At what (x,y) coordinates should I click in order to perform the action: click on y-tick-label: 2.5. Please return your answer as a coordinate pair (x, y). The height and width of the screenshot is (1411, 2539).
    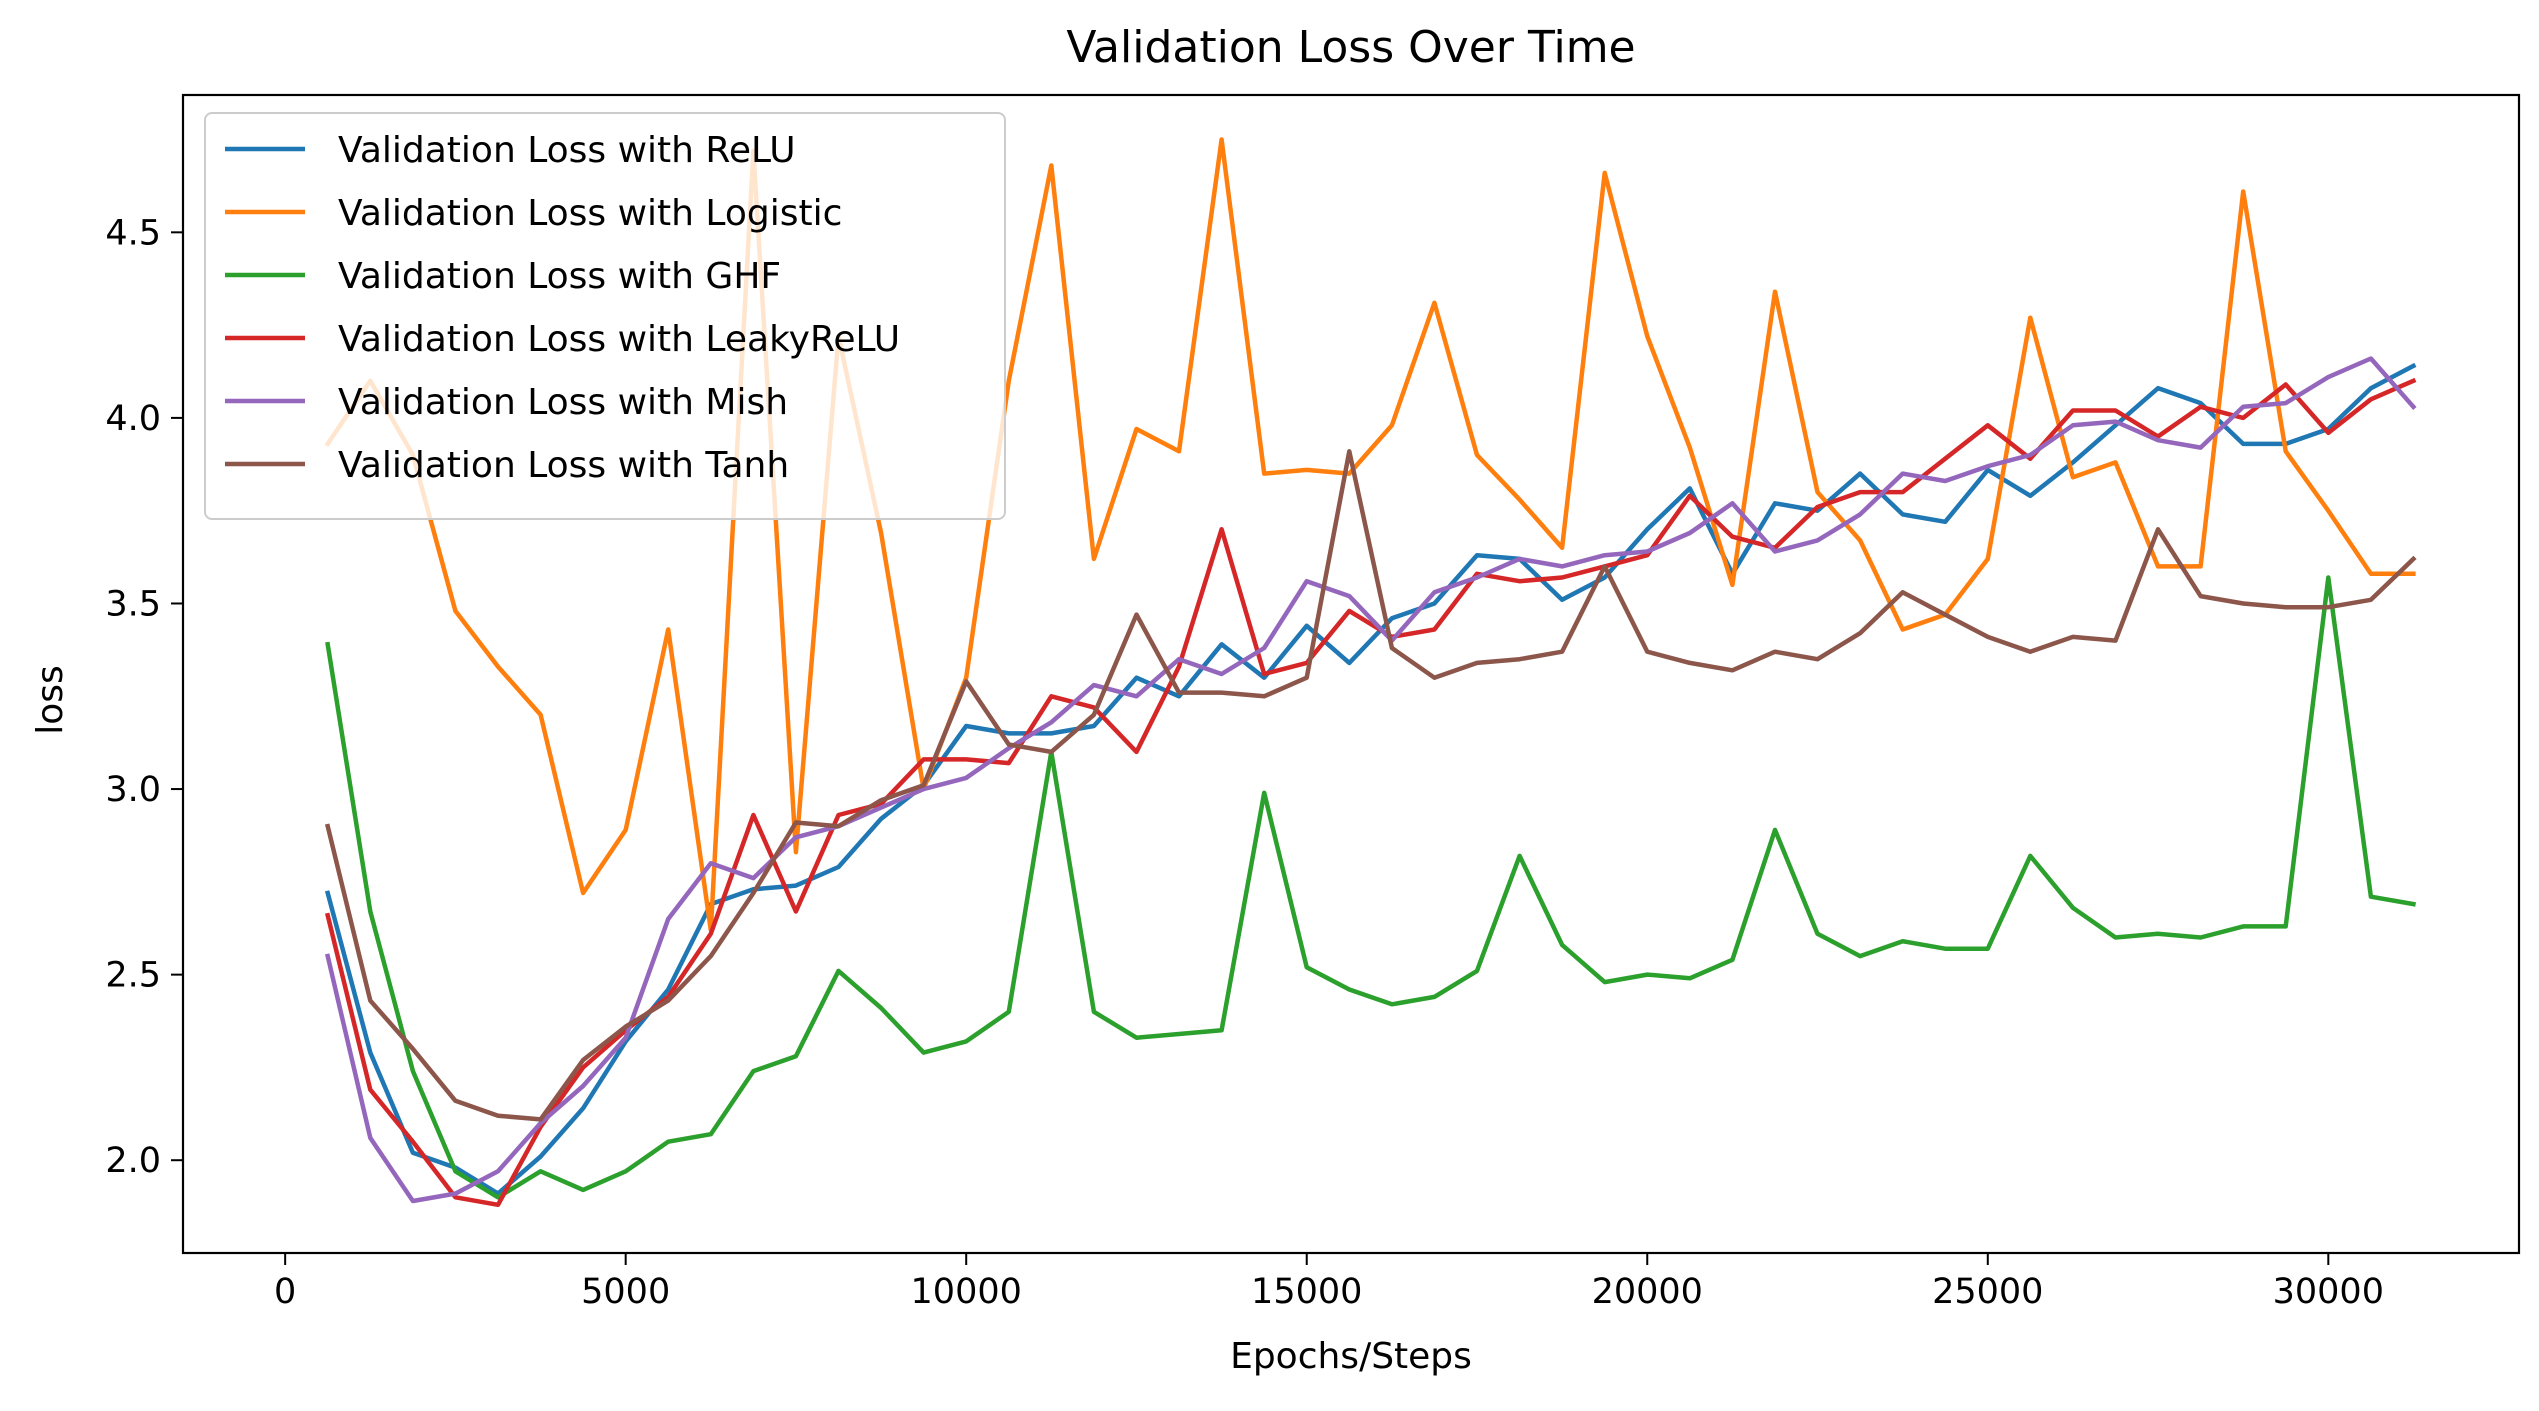
    Looking at the image, I should click on (133, 976).